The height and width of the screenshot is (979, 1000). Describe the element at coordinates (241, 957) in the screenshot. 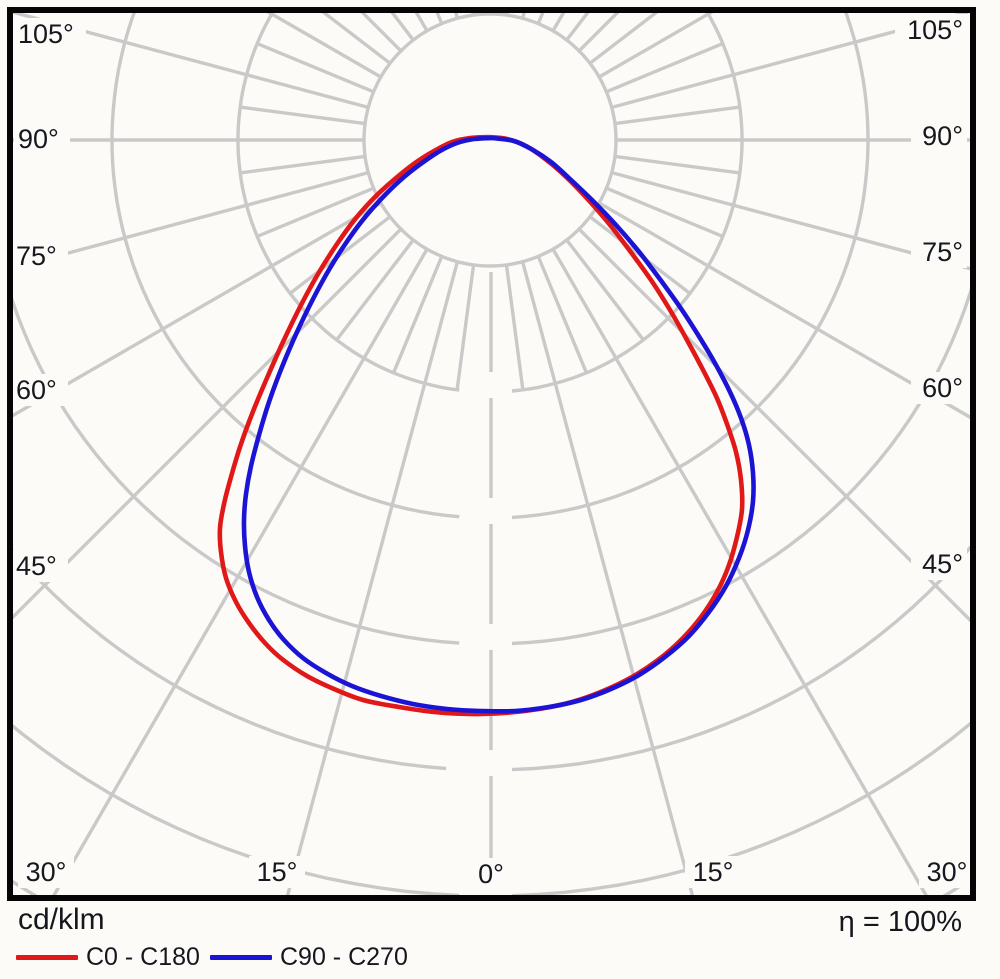

I see `legend-swatch-c90-c270` at that location.